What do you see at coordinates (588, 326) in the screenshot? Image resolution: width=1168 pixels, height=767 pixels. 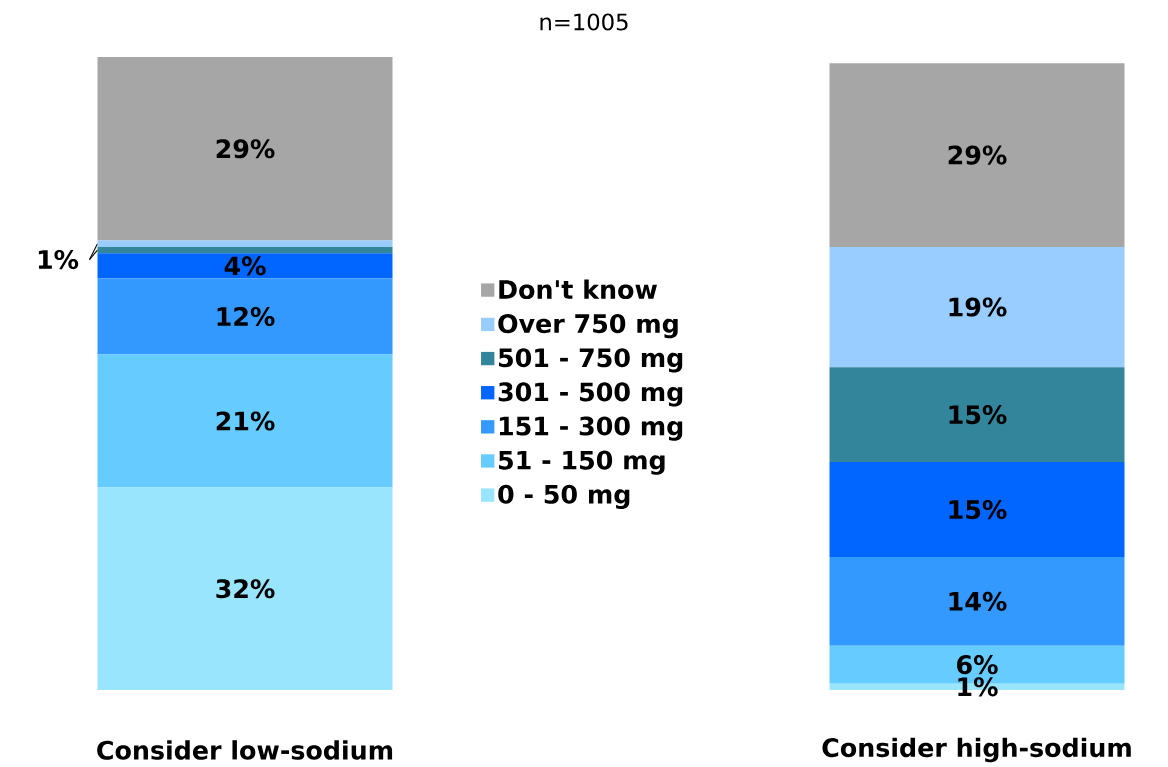 I see `legend-label: Over 750 mg` at bounding box center [588, 326].